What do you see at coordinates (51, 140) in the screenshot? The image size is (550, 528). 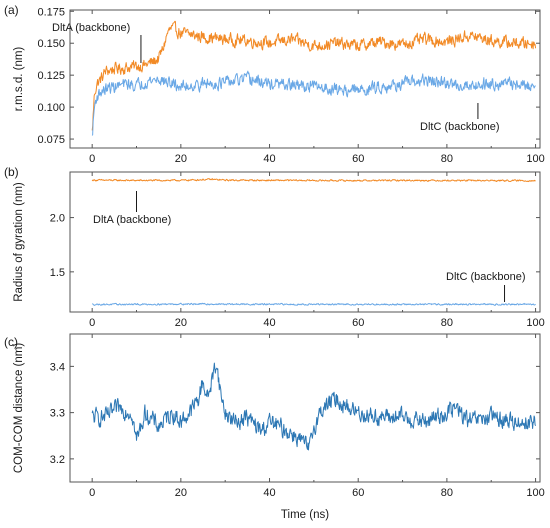 I see `y-tick-label: 0.075` at bounding box center [51, 140].